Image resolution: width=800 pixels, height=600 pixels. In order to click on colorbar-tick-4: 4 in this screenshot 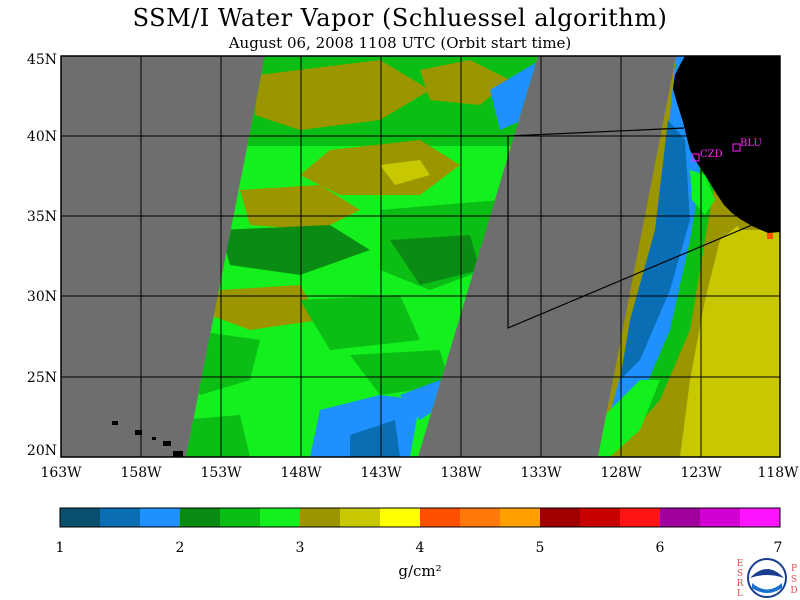, I will do `click(420, 548)`.